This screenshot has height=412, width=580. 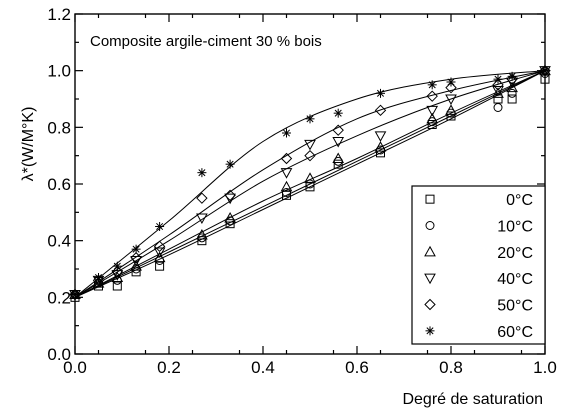 What do you see at coordinates (59, 184) in the screenshot?
I see `y-tick-label: 0.6` at bounding box center [59, 184].